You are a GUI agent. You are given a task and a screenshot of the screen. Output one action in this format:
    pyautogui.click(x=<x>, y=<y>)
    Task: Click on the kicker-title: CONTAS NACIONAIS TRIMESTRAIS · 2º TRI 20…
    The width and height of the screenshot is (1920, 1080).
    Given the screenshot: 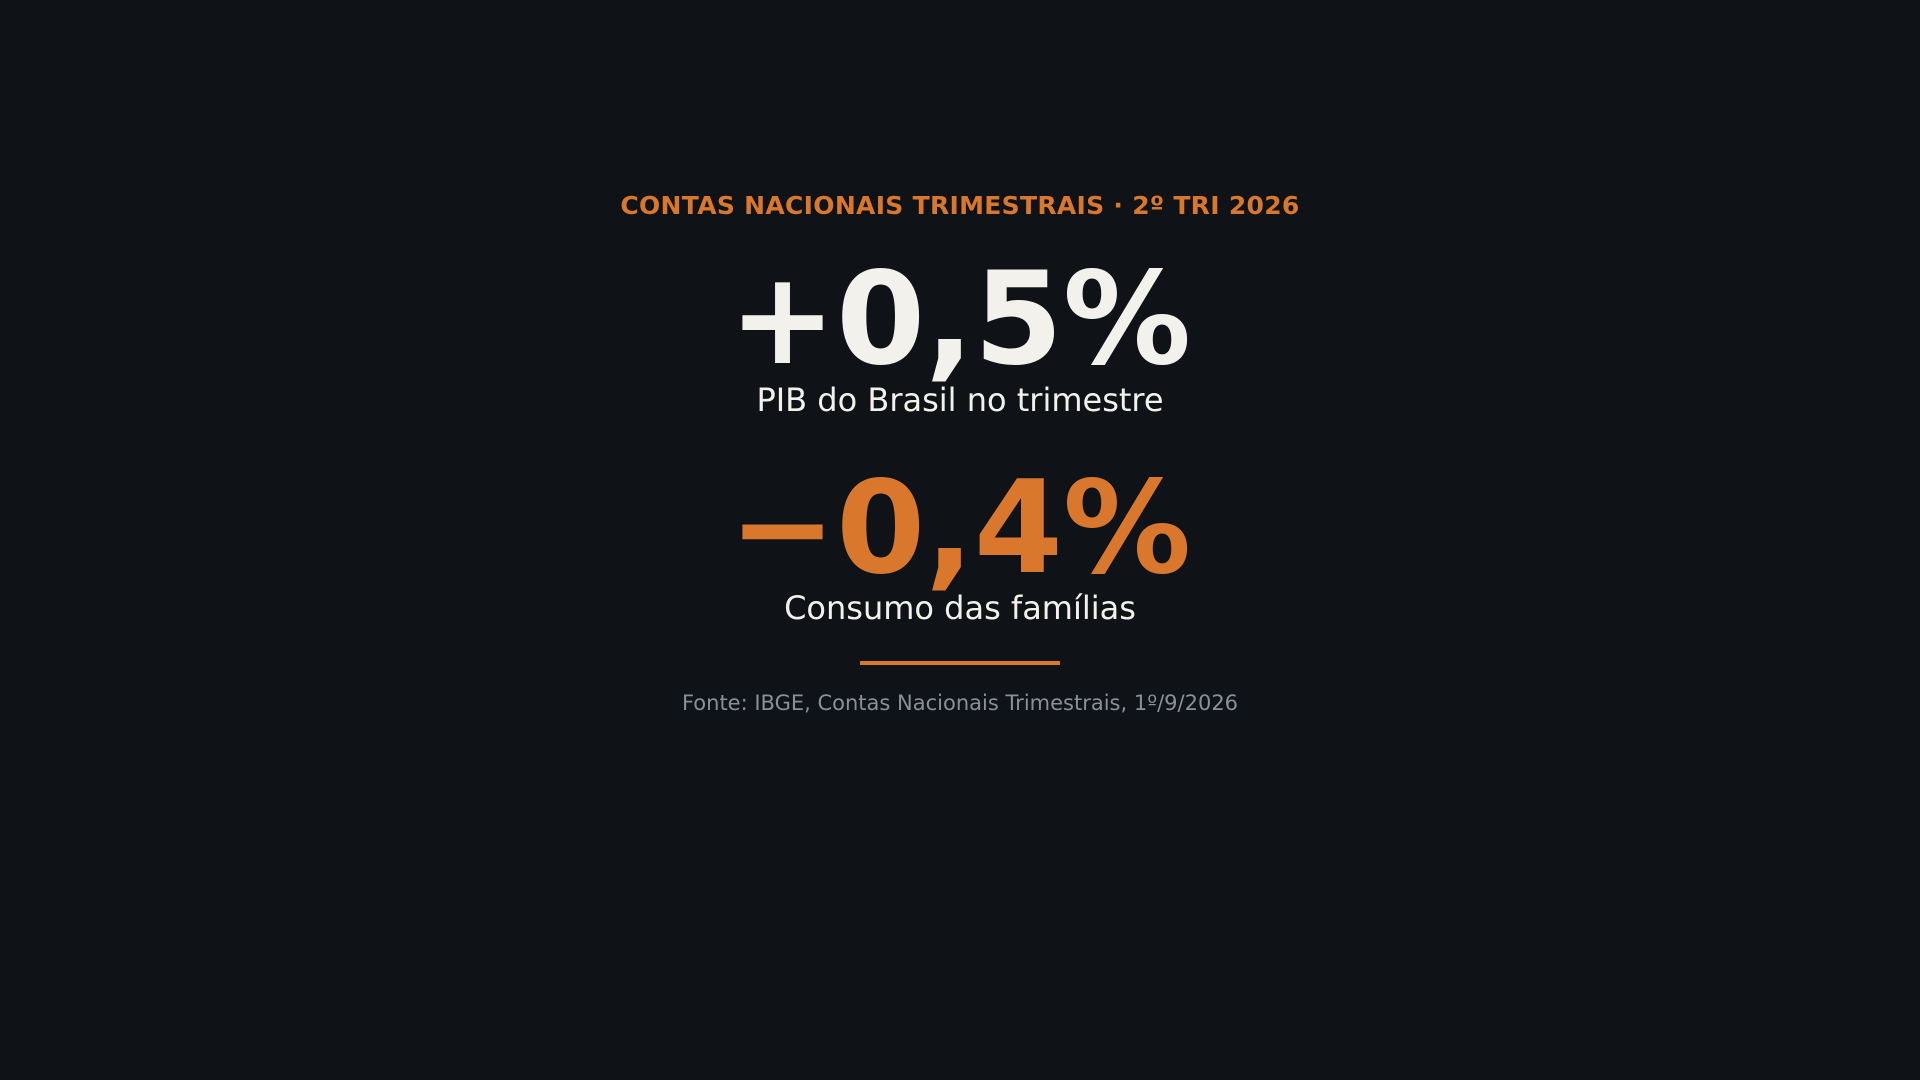 What is the action you would take?
    pyautogui.click(x=960, y=205)
    